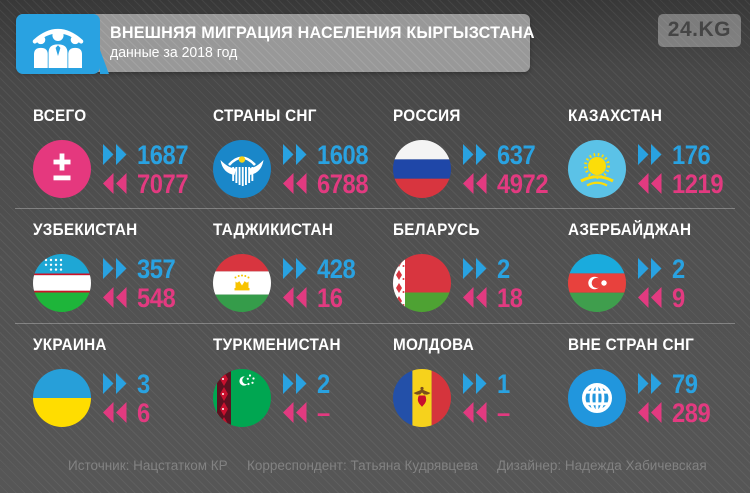 Image resolution: width=750 pixels, height=493 pixels. I want to click on card-azerbaijan: АЗЕРБАЙДЖАН 2 9, so click(642, 265).